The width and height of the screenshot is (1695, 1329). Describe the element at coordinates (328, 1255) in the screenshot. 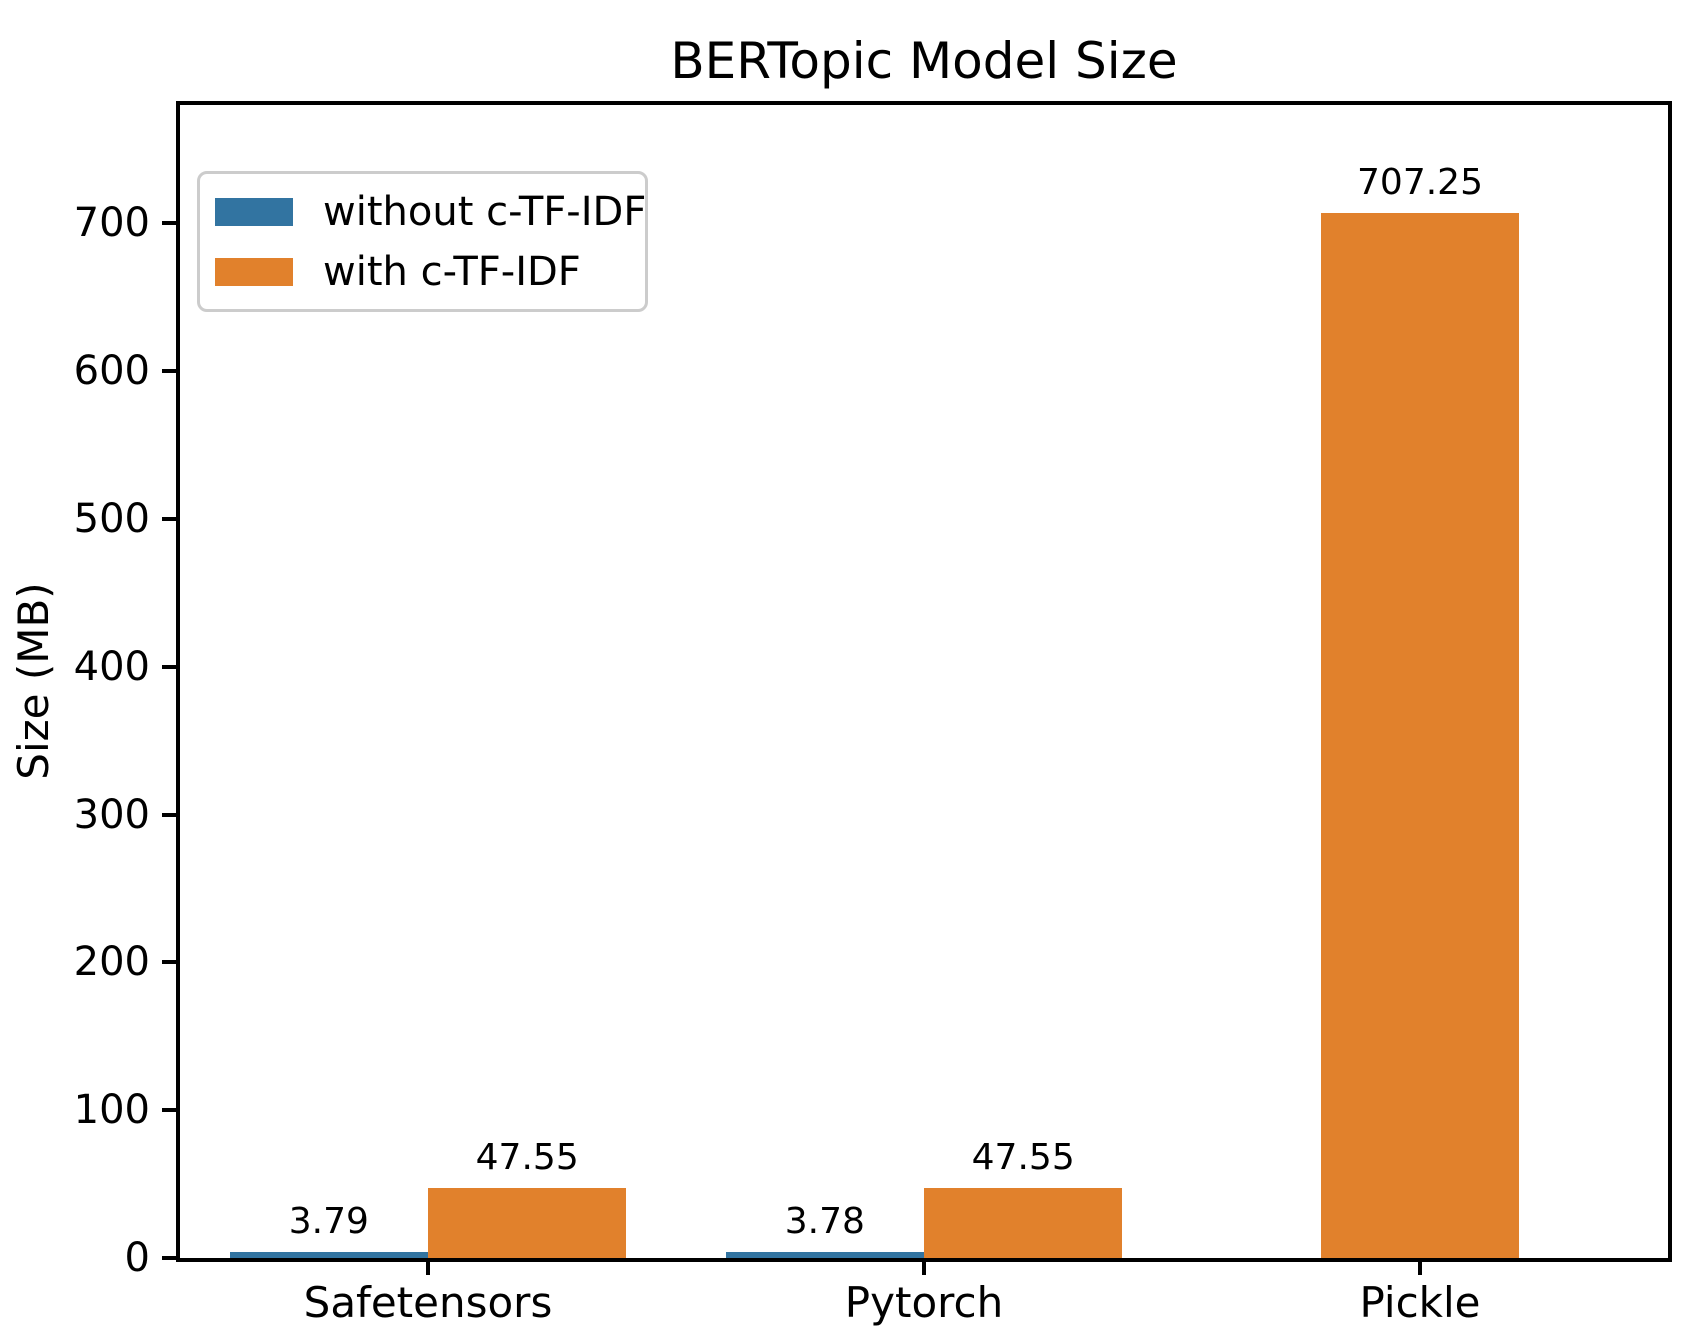

I see `bar-safetensors-without-ctfidf` at that location.